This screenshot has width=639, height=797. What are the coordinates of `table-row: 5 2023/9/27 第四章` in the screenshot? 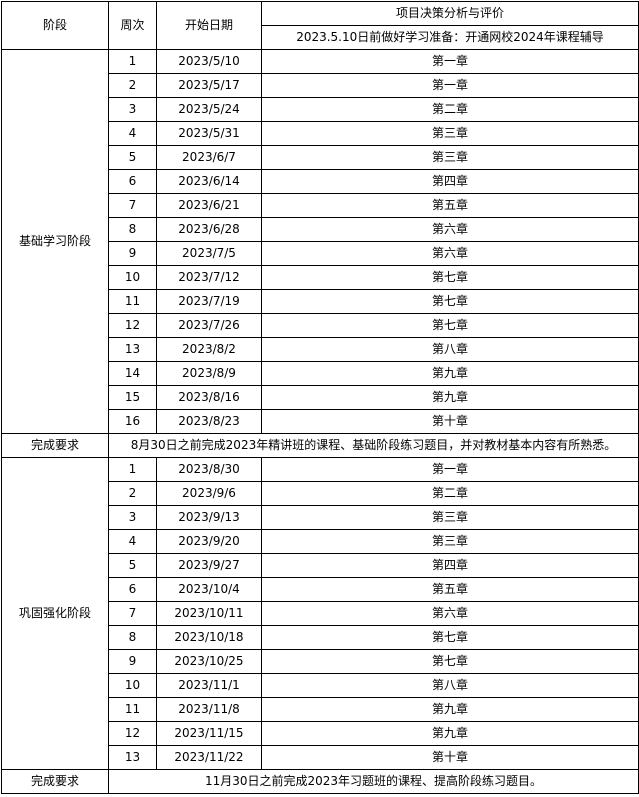 It's located at (320, 565).